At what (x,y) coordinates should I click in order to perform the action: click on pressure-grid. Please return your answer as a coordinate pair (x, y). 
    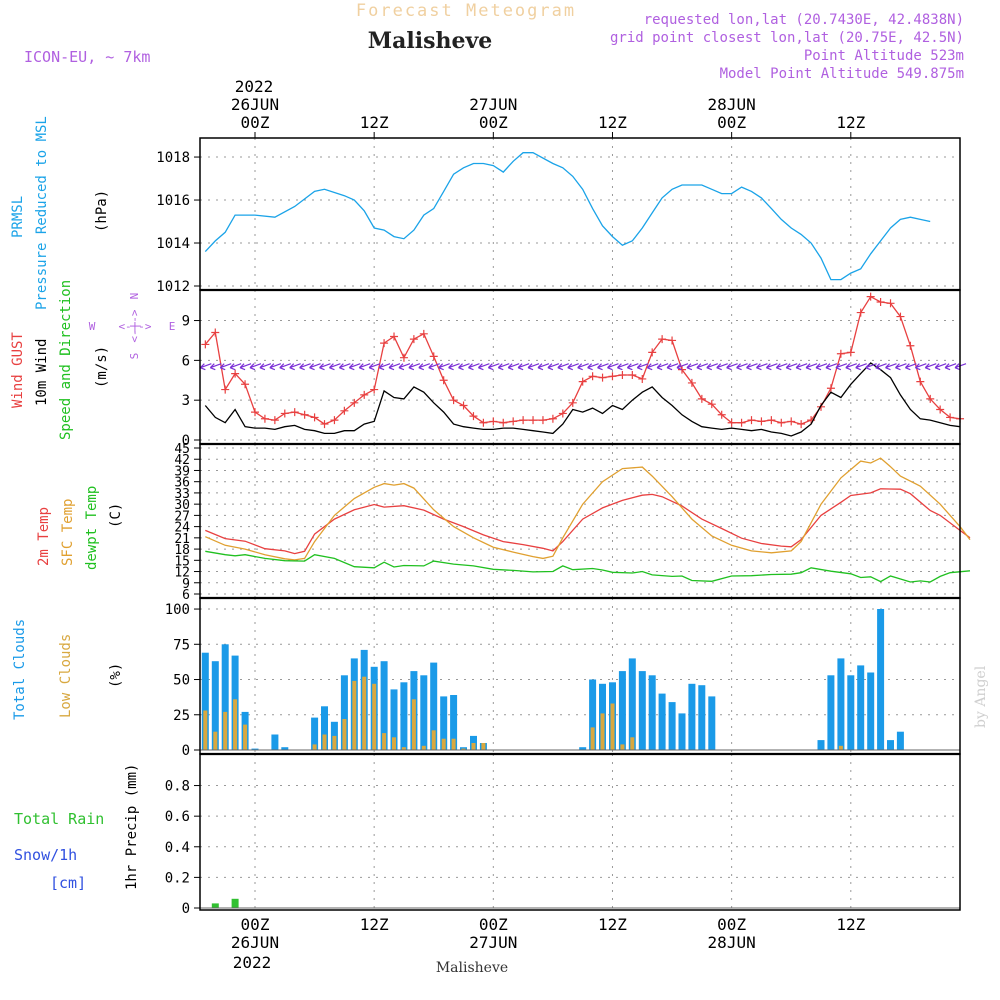
    Looking at the image, I should click on (580, 214).